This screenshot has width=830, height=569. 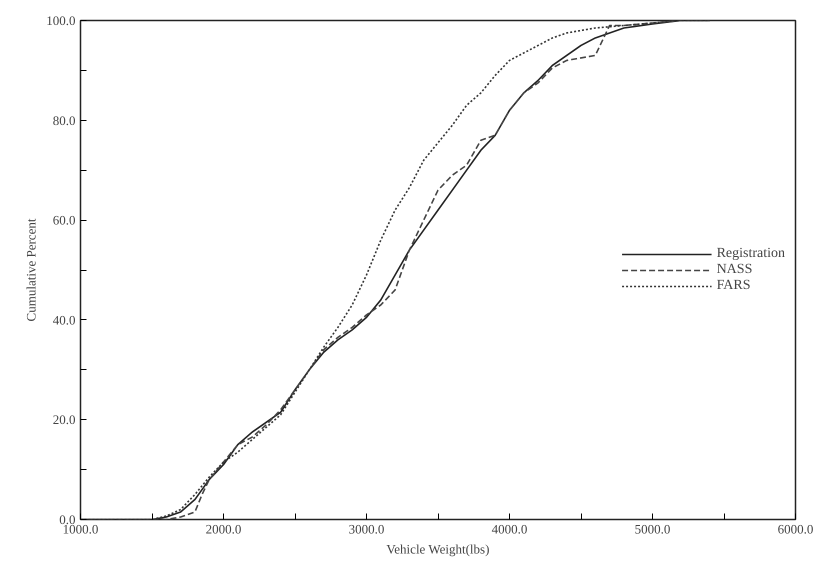 I want to click on y-tick-label: 100.0, so click(x=61, y=20).